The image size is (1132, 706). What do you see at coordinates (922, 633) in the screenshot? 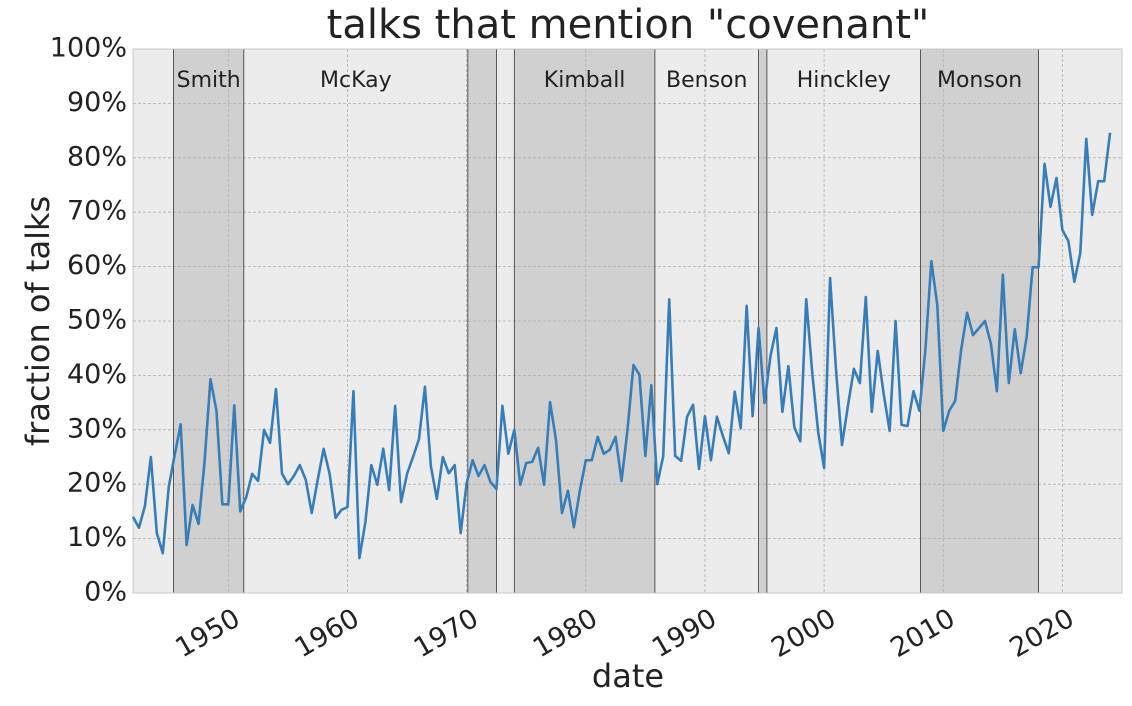
I see `x-tick-label: 2010` at bounding box center [922, 633].